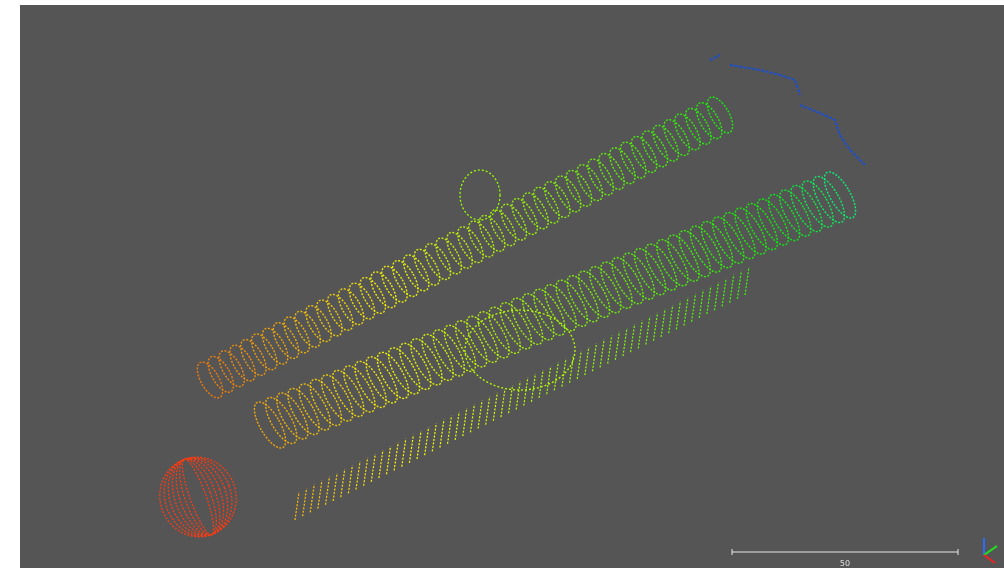  Describe the element at coordinates (480, 195) in the screenshot. I see `bulge` at that location.